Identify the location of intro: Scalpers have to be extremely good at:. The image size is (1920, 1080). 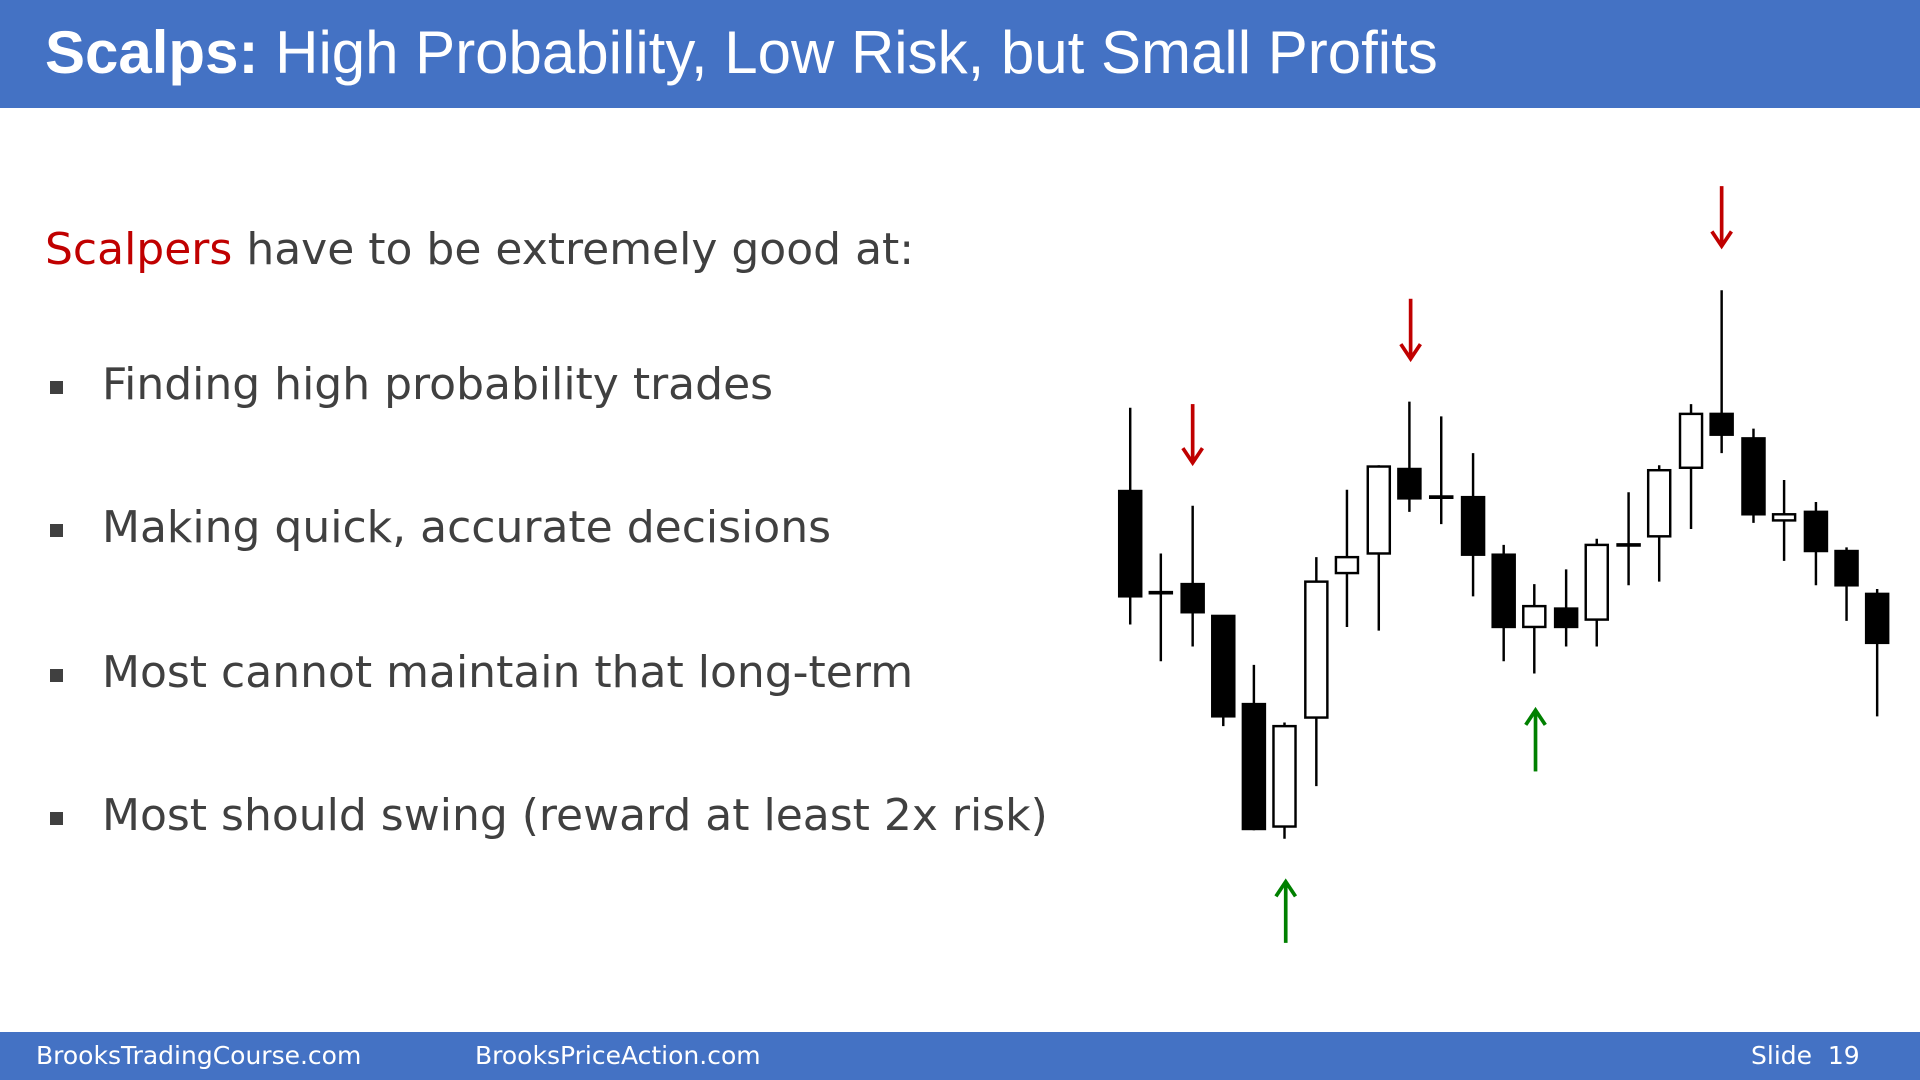
(479, 249).